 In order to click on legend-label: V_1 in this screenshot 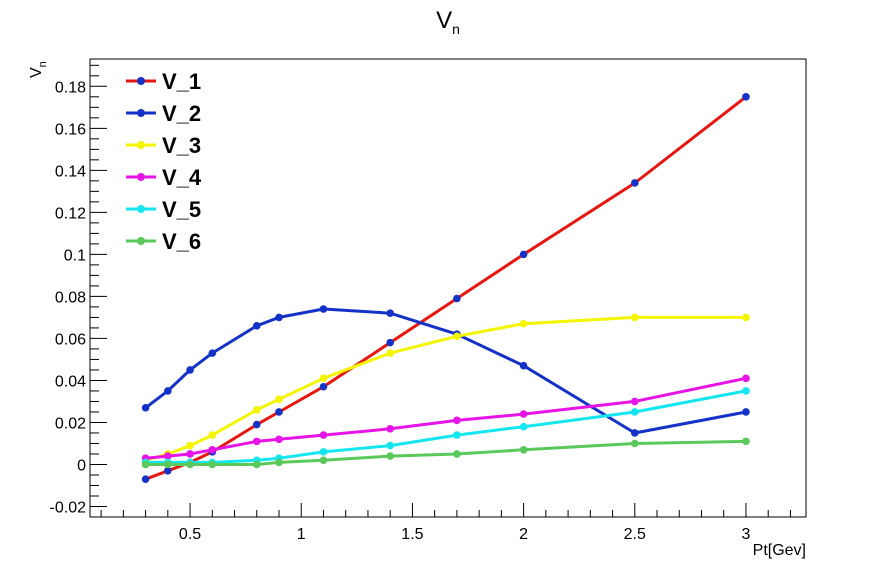, I will do `click(181, 81)`.